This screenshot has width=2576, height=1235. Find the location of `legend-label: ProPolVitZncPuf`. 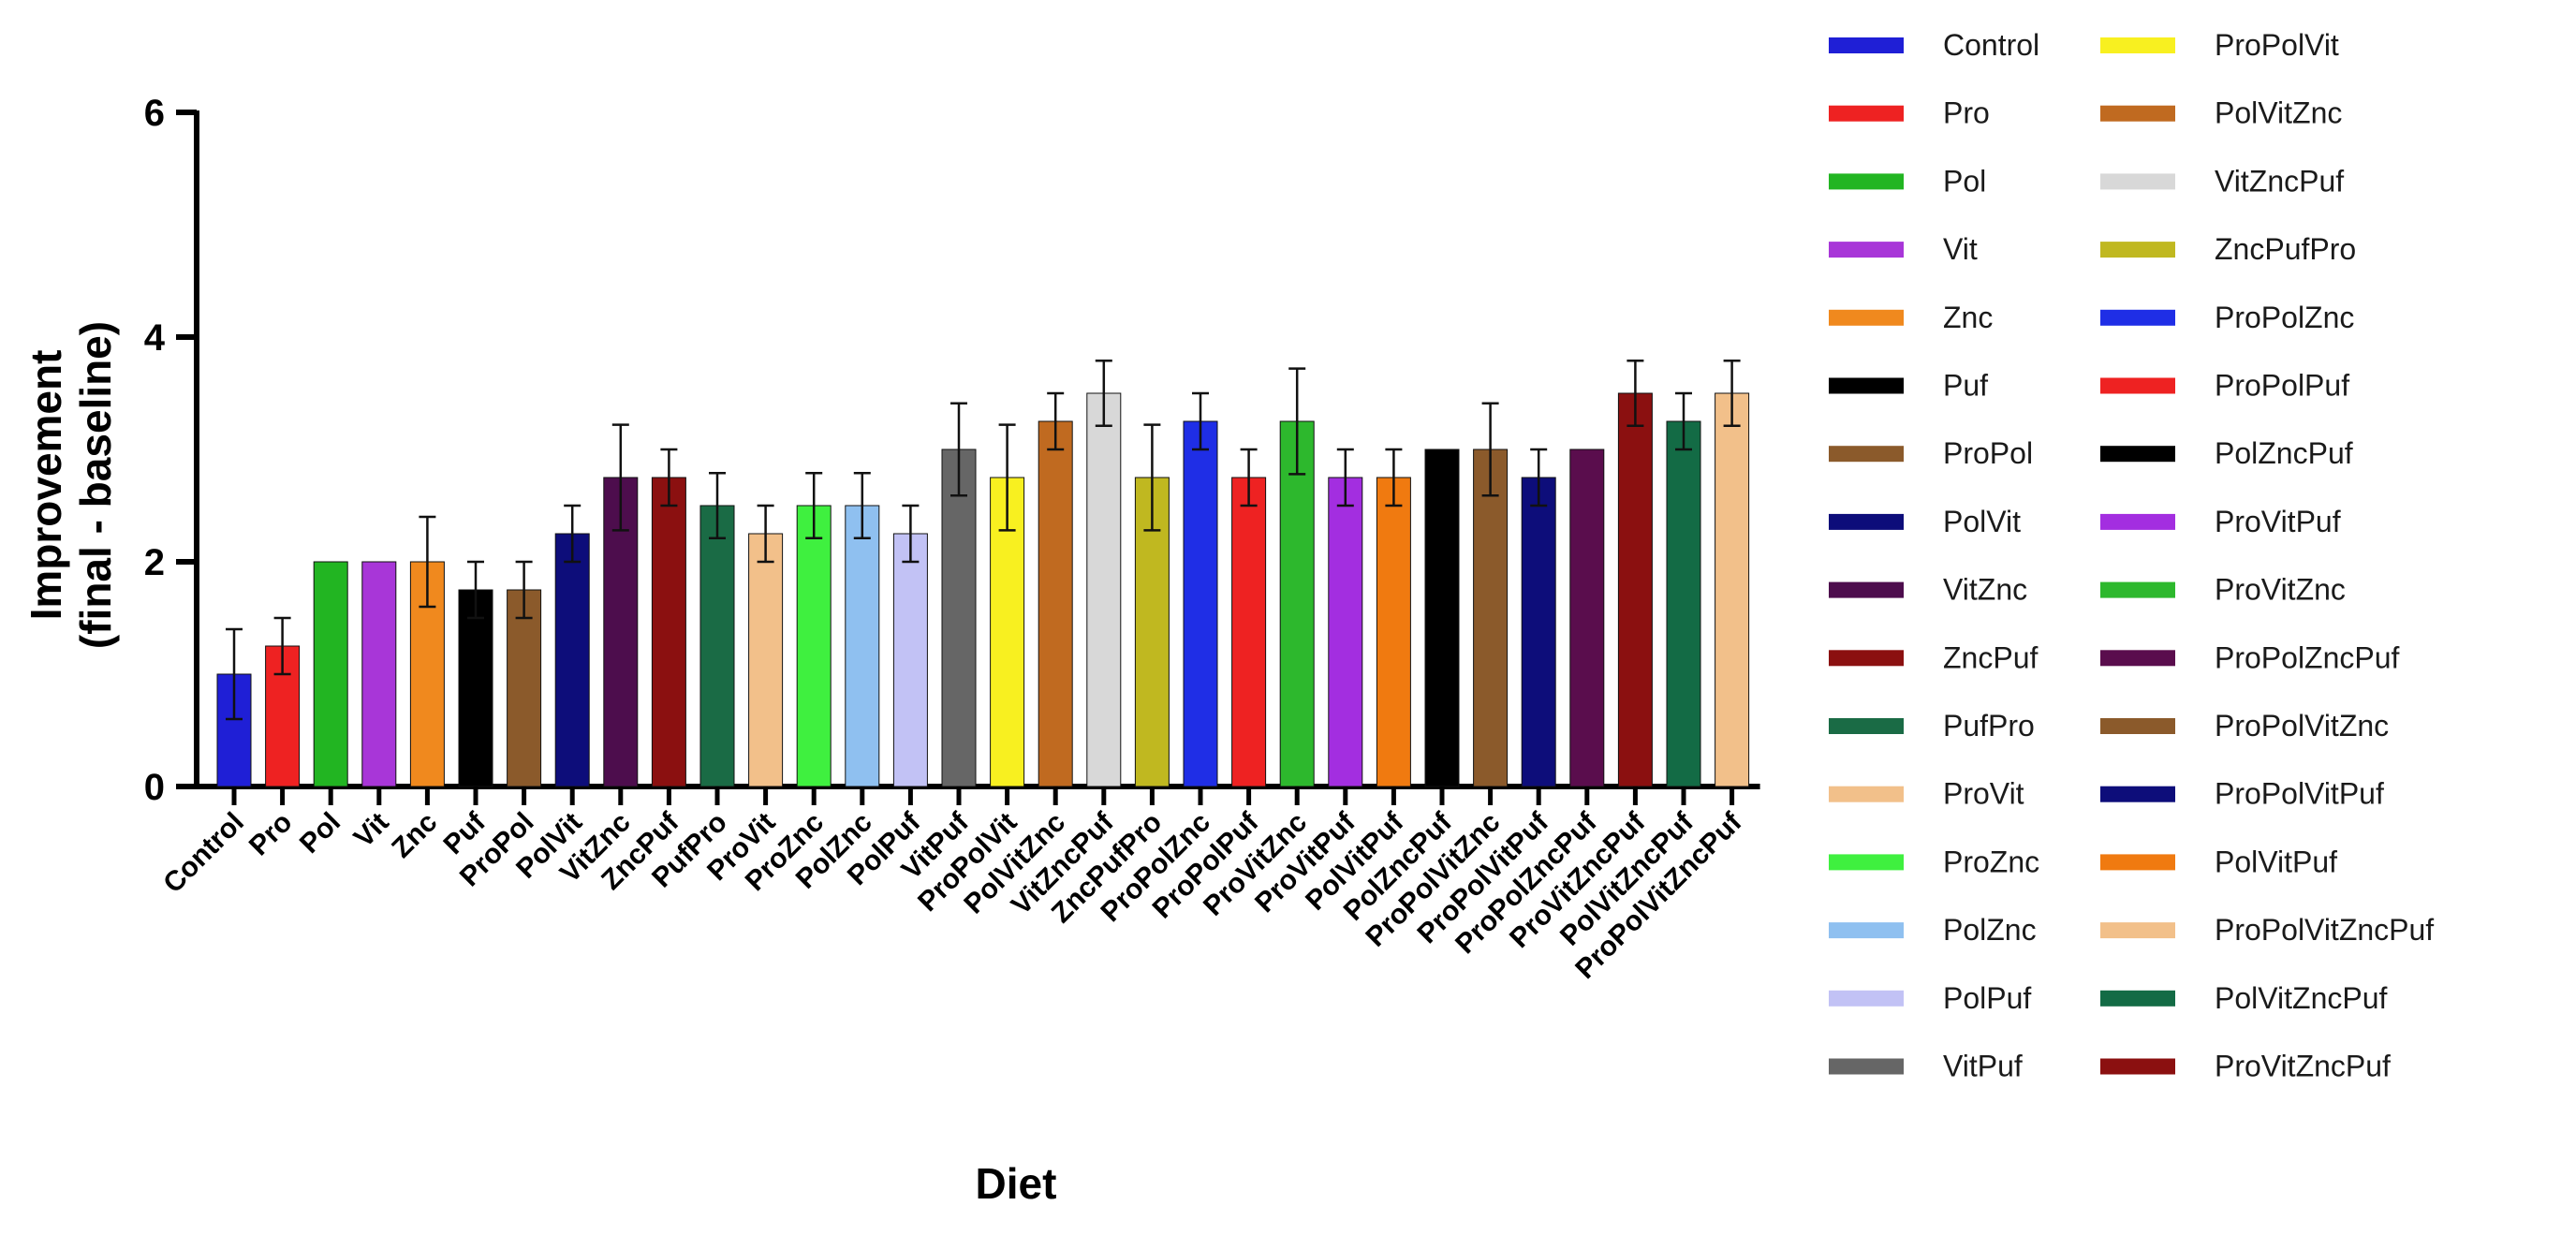

legend-label: ProPolVitZncPuf is located at coordinates (2324, 930).